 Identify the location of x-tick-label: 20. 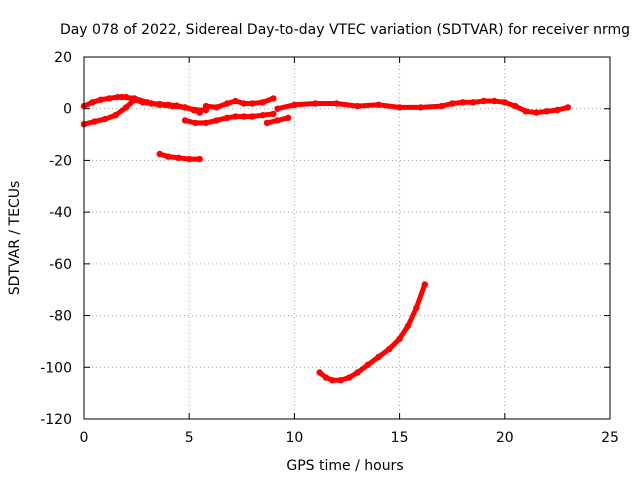
(505, 438).